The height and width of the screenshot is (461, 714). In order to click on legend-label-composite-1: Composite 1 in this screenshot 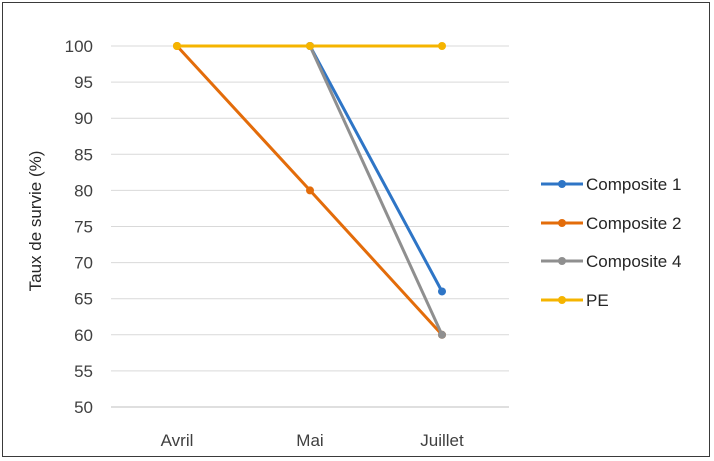, I will do `click(633, 184)`.